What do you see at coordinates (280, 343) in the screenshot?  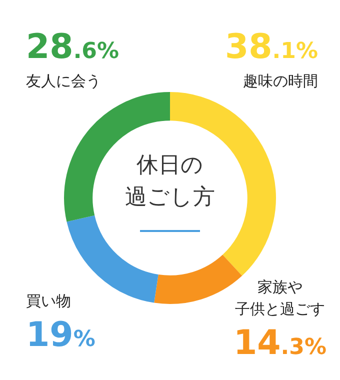 I see `data-label: 14.3%` at bounding box center [280, 343].